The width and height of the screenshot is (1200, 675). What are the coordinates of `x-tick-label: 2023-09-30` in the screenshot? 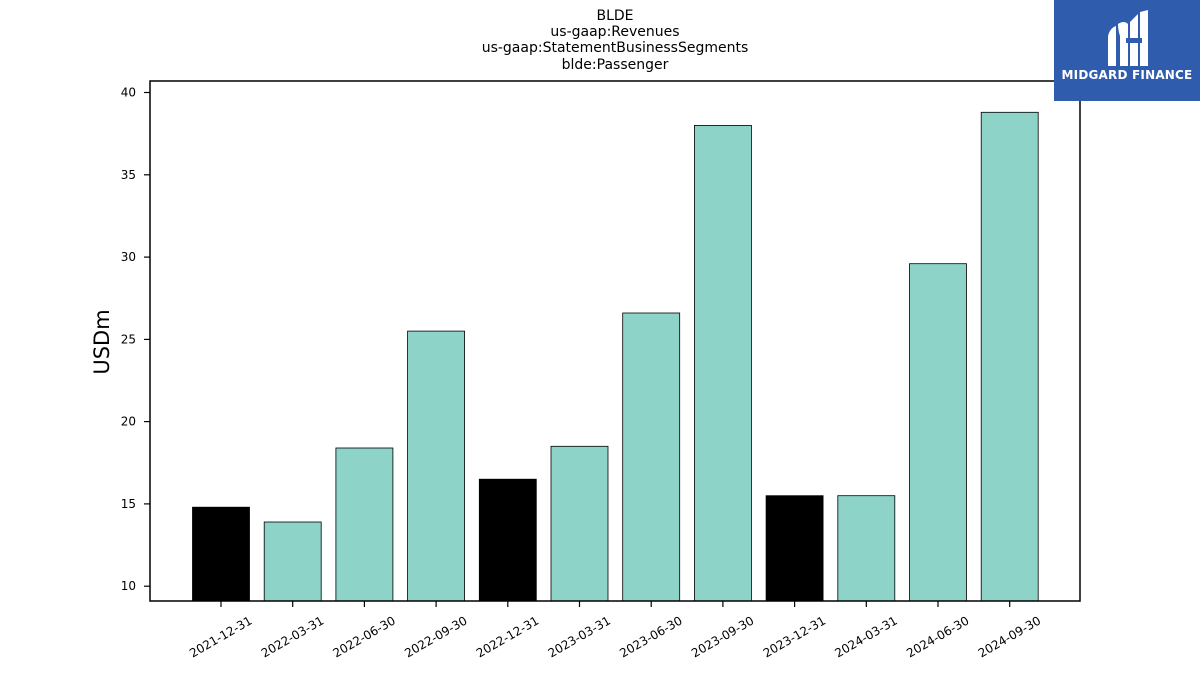 It's located at (722, 636).